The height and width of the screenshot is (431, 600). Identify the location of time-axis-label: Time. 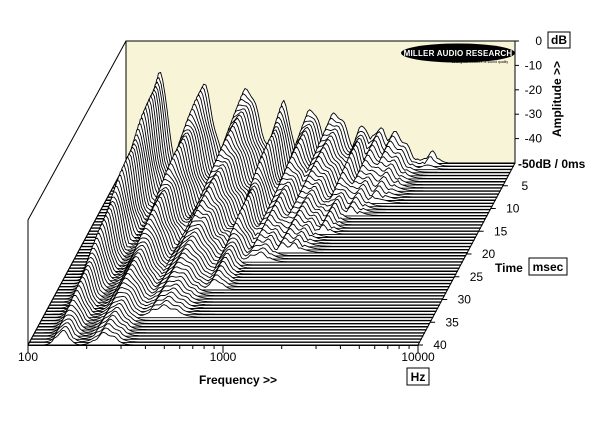
(509, 268).